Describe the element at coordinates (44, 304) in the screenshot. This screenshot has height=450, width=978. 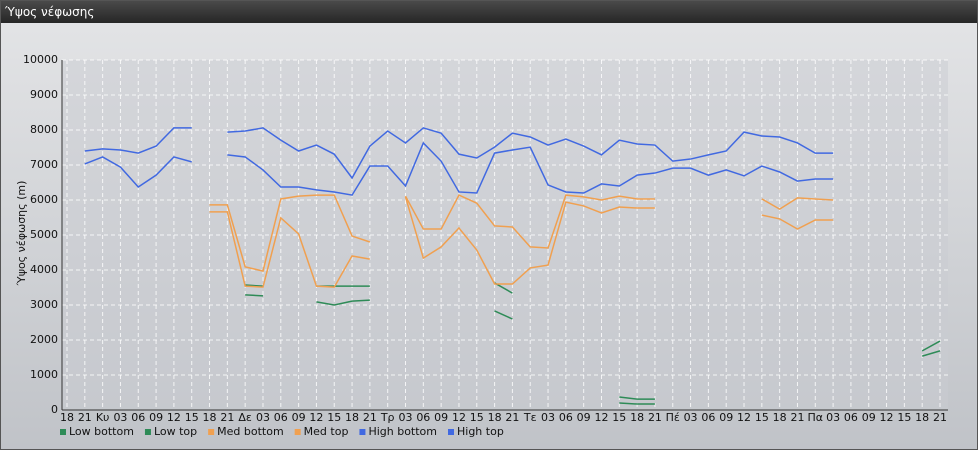
I see `y-tick-label: 3000` at that location.